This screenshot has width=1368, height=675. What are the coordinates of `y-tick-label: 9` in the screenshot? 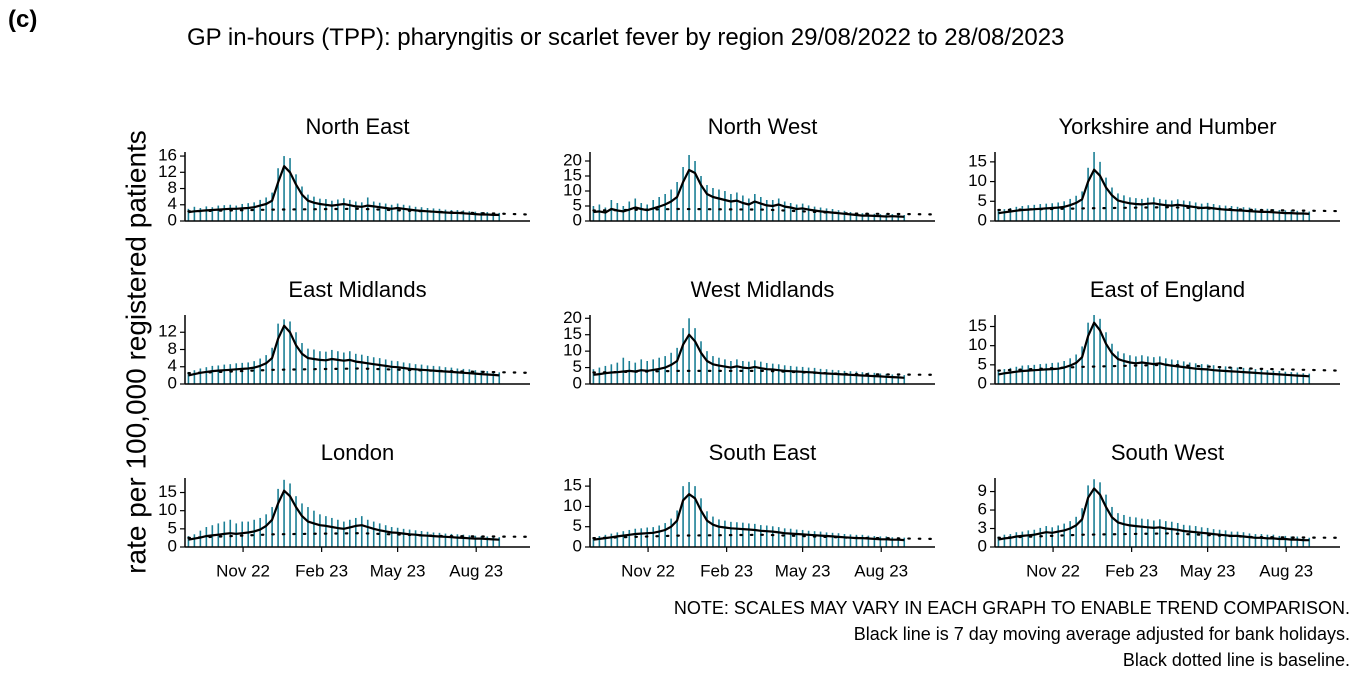 It's located at (982, 490).